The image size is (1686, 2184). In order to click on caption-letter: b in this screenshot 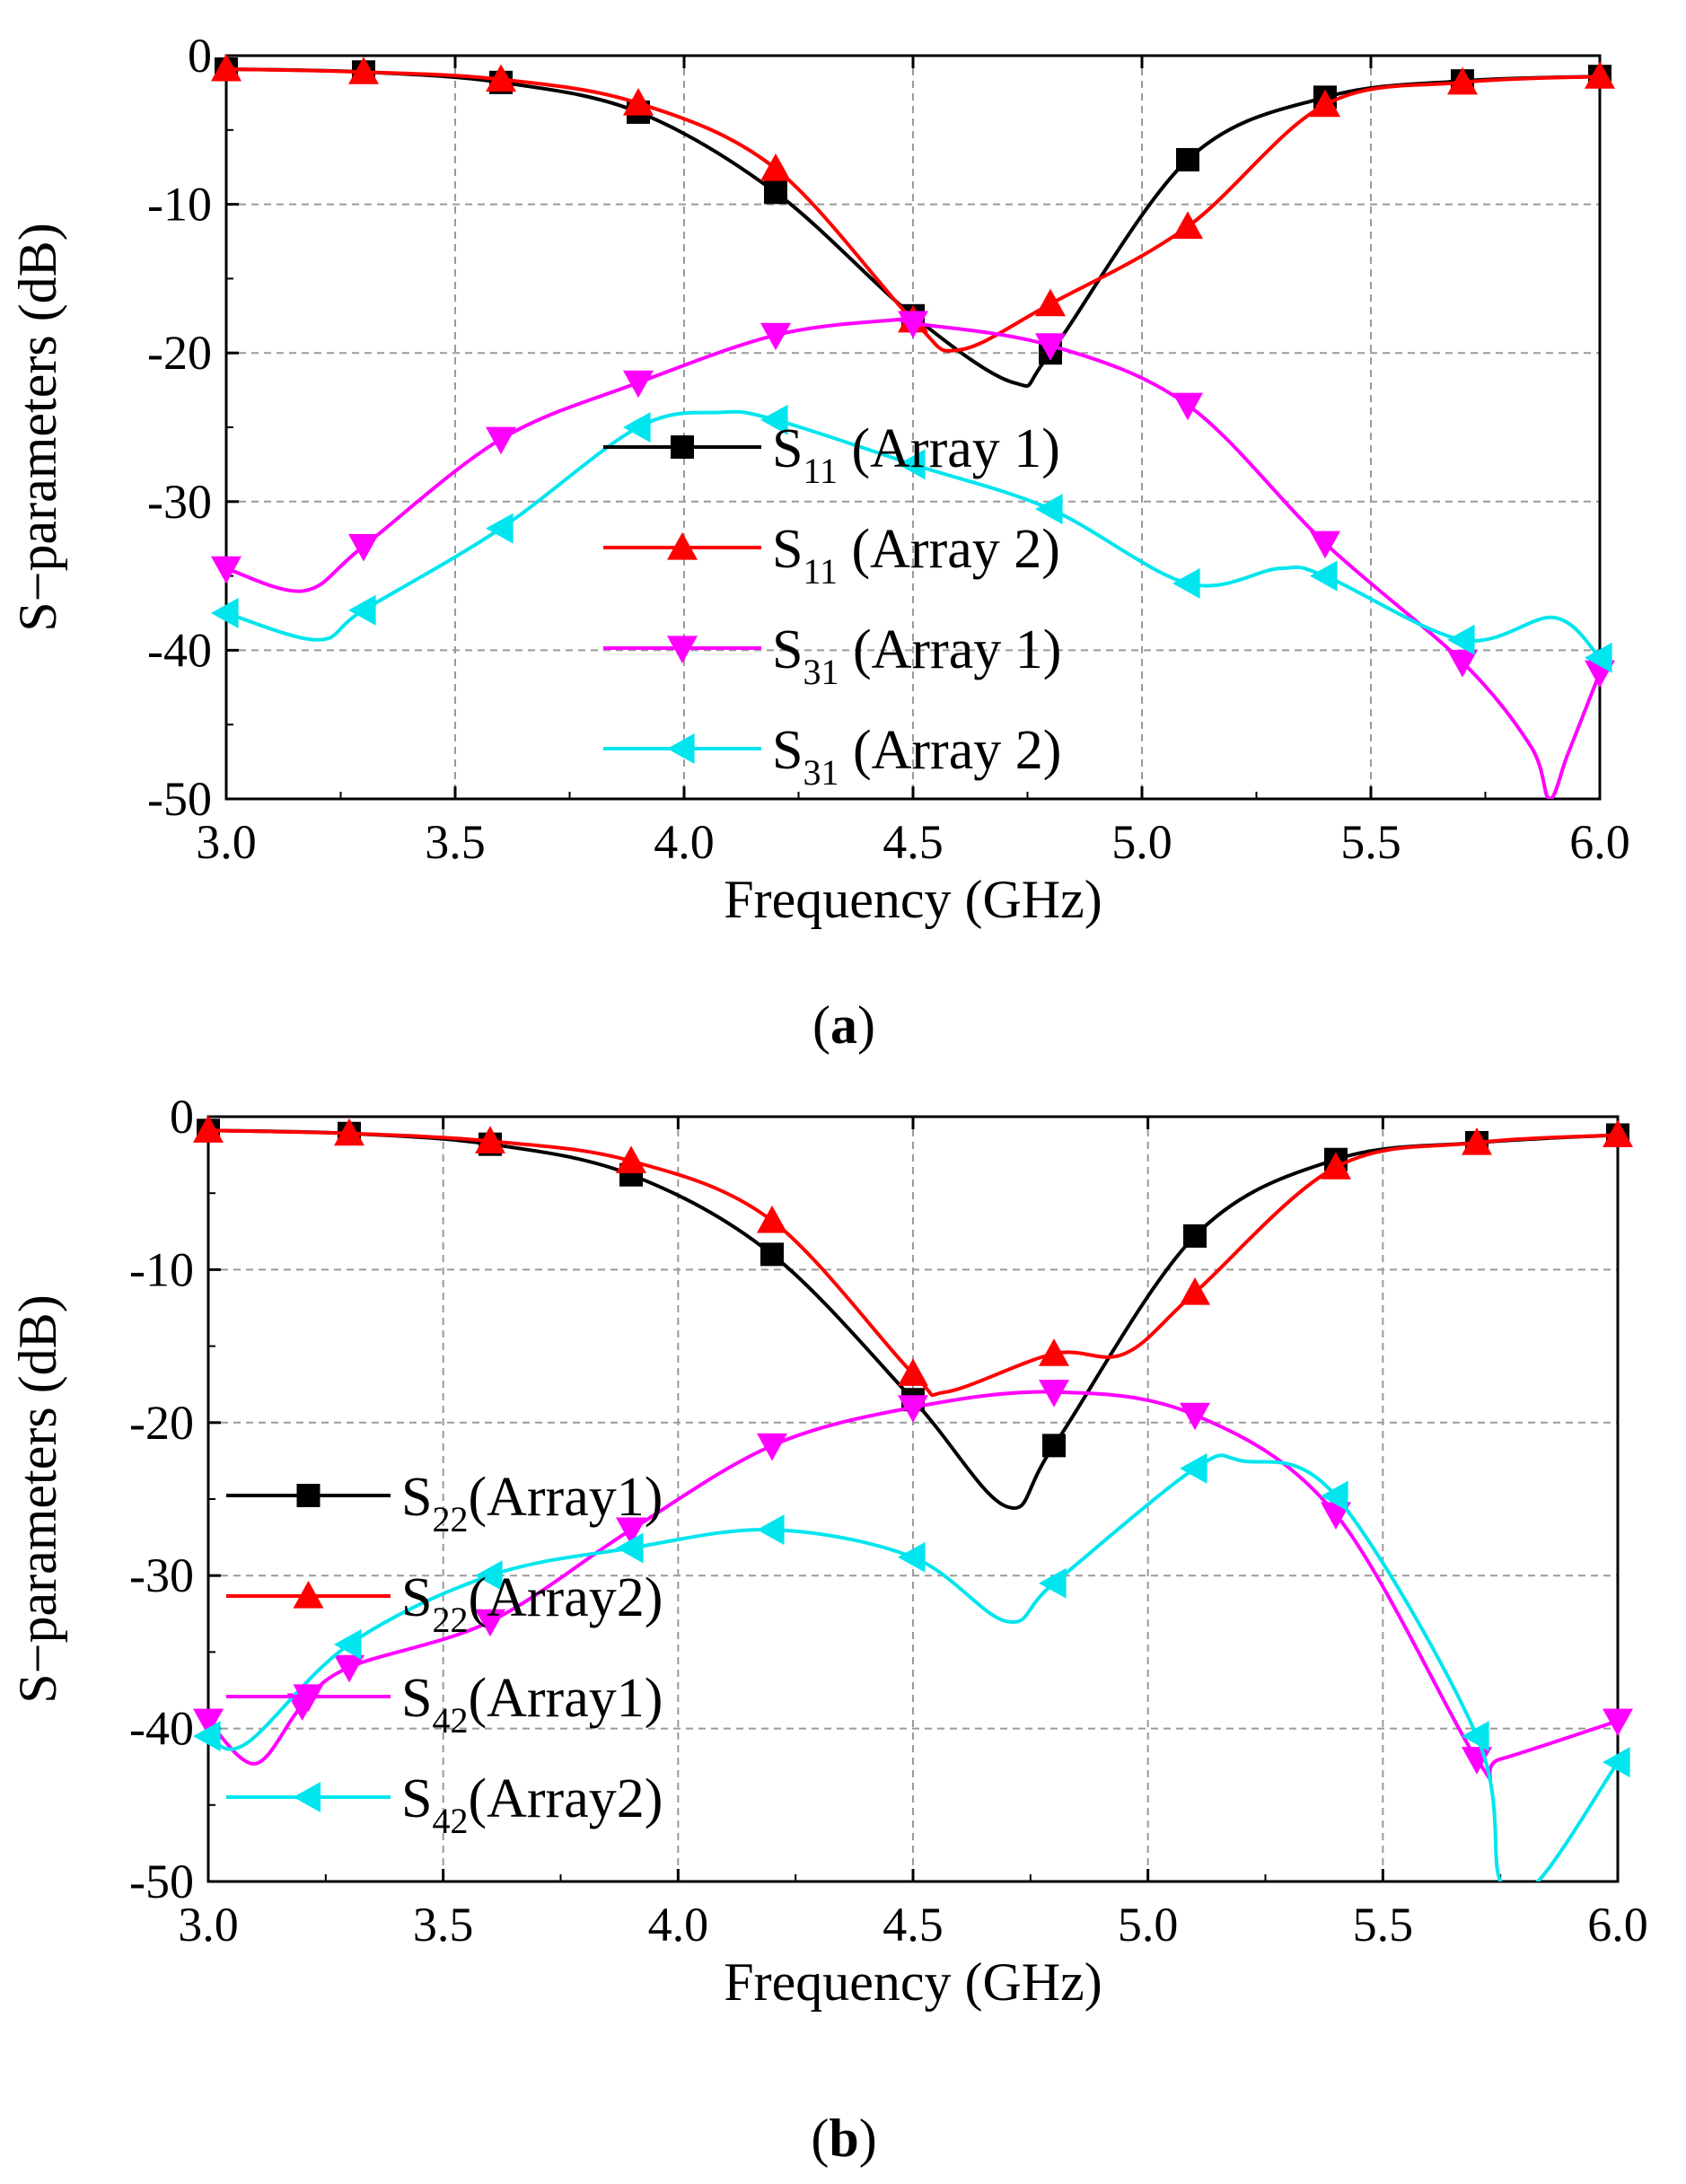, I will do `click(844, 2138)`.